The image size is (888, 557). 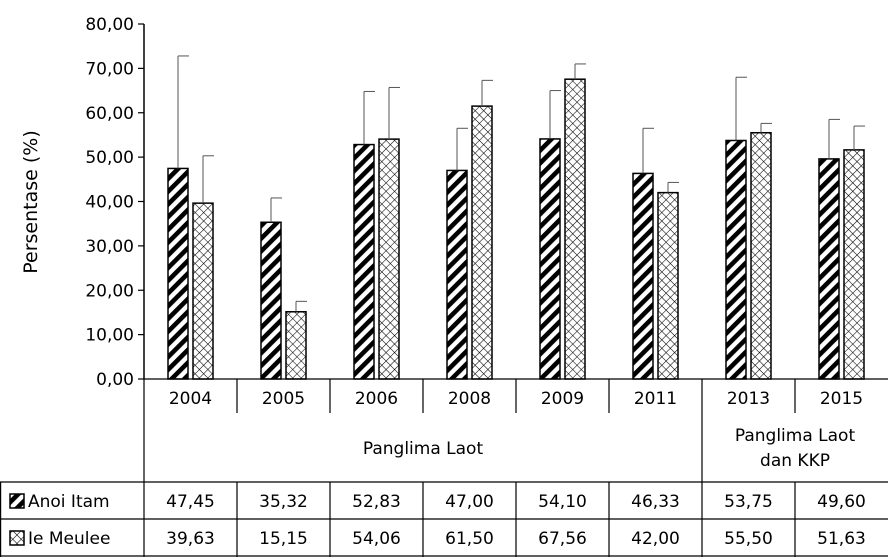 What do you see at coordinates (283, 399) in the screenshot?
I see `x-tick-label: 2005` at bounding box center [283, 399].